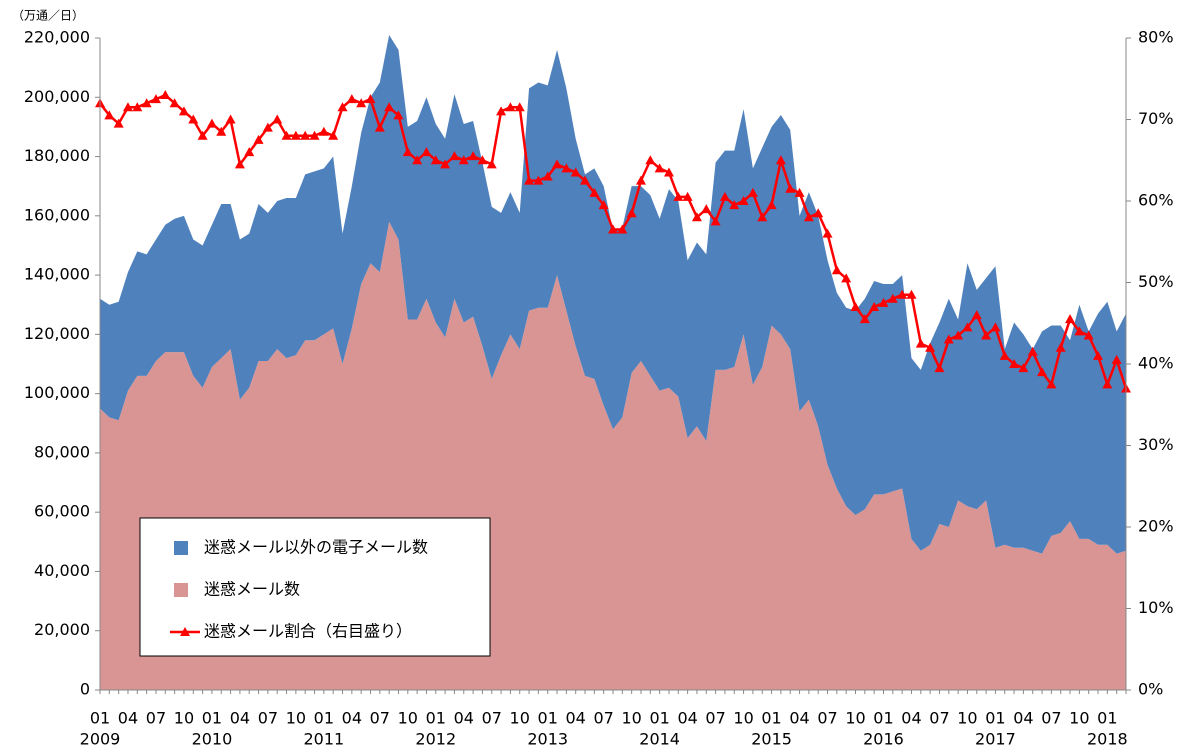 This screenshot has width=1184, height=749. Describe the element at coordinates (57, 333) in the screenshot. I see `y-tick-label: 120,000` at that location.